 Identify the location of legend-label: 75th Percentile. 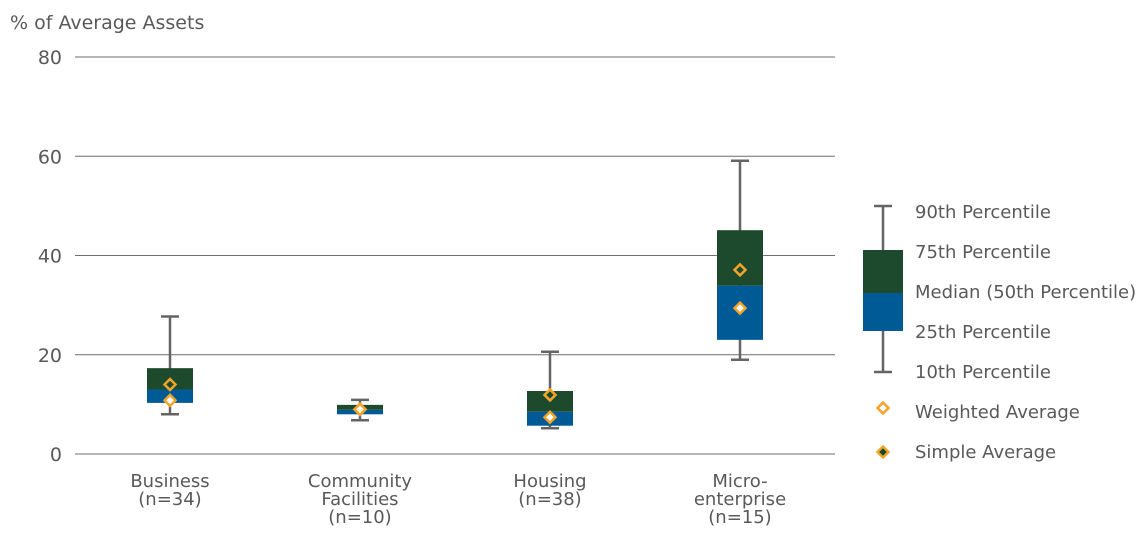
(983, 252).